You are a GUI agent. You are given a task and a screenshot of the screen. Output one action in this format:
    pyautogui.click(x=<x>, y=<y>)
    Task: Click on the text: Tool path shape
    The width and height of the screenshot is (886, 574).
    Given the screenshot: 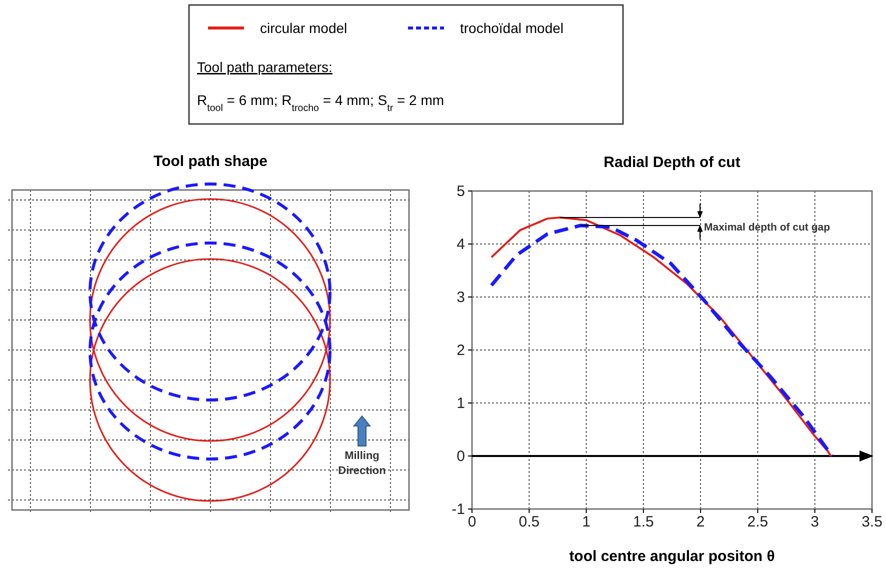 What is the action you would take?
    pyautogui.click(x=211, y=161)
    